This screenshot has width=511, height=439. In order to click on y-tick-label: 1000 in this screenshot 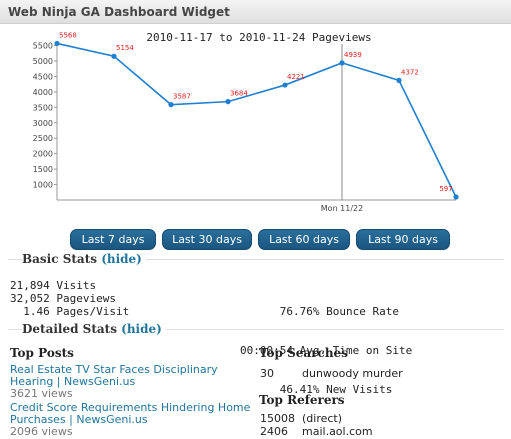, I will do `click(43, 185)`.